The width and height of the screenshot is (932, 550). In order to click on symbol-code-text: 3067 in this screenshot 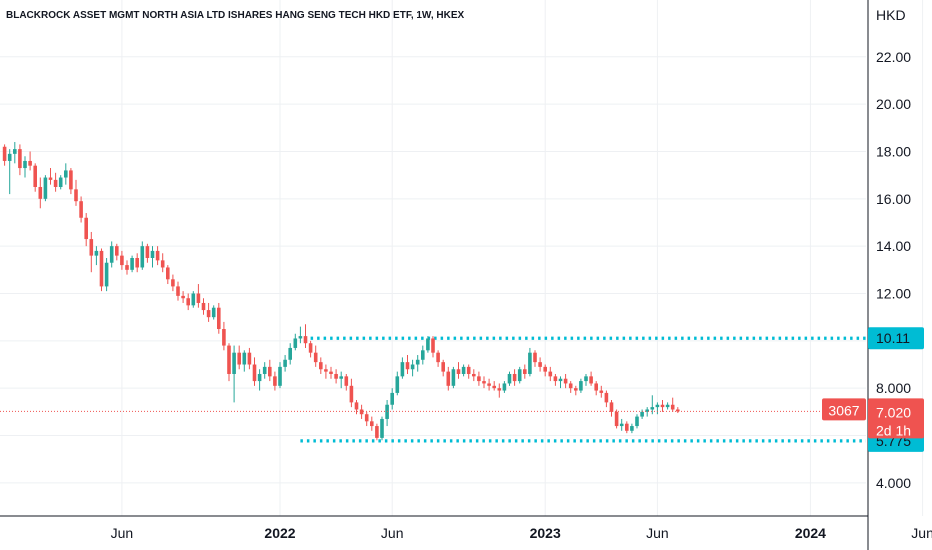, I will do `click(843, 410)`.